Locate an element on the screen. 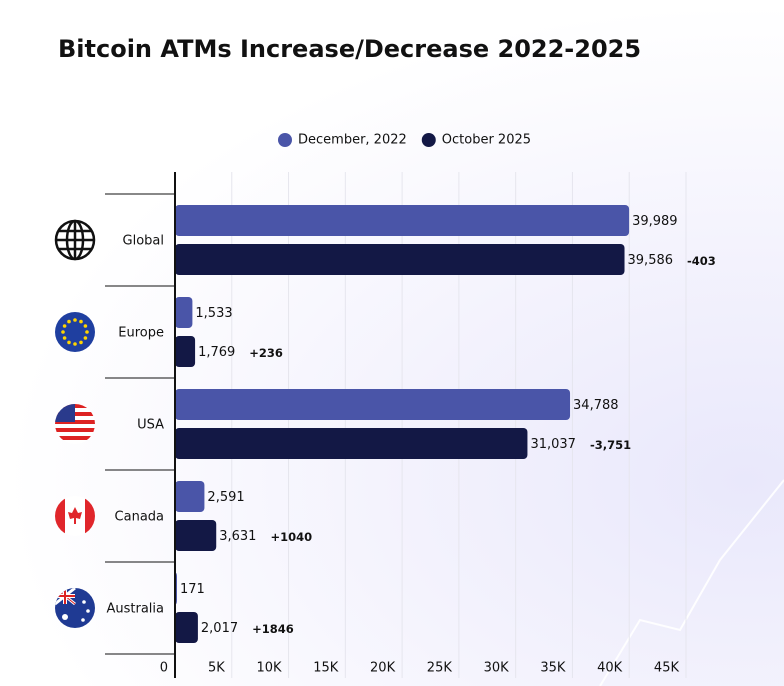 The width and height of the screenshot is (784, 686). decor is located at coordinates (691, 582).